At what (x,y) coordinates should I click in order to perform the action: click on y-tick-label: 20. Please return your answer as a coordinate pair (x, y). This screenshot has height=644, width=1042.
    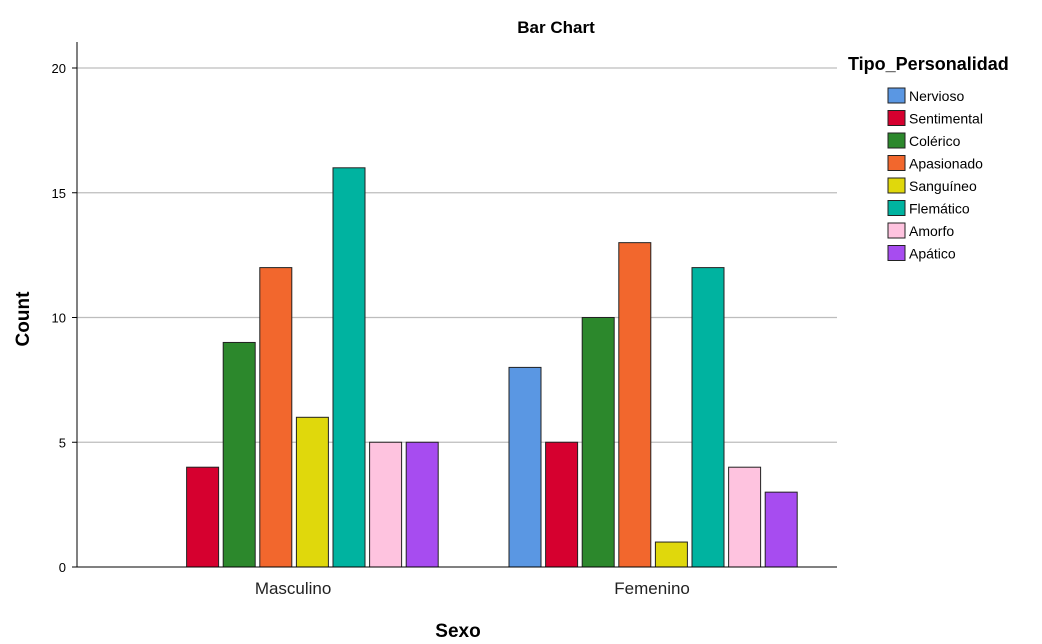
    Looking at the image, I should click on (59, 68).